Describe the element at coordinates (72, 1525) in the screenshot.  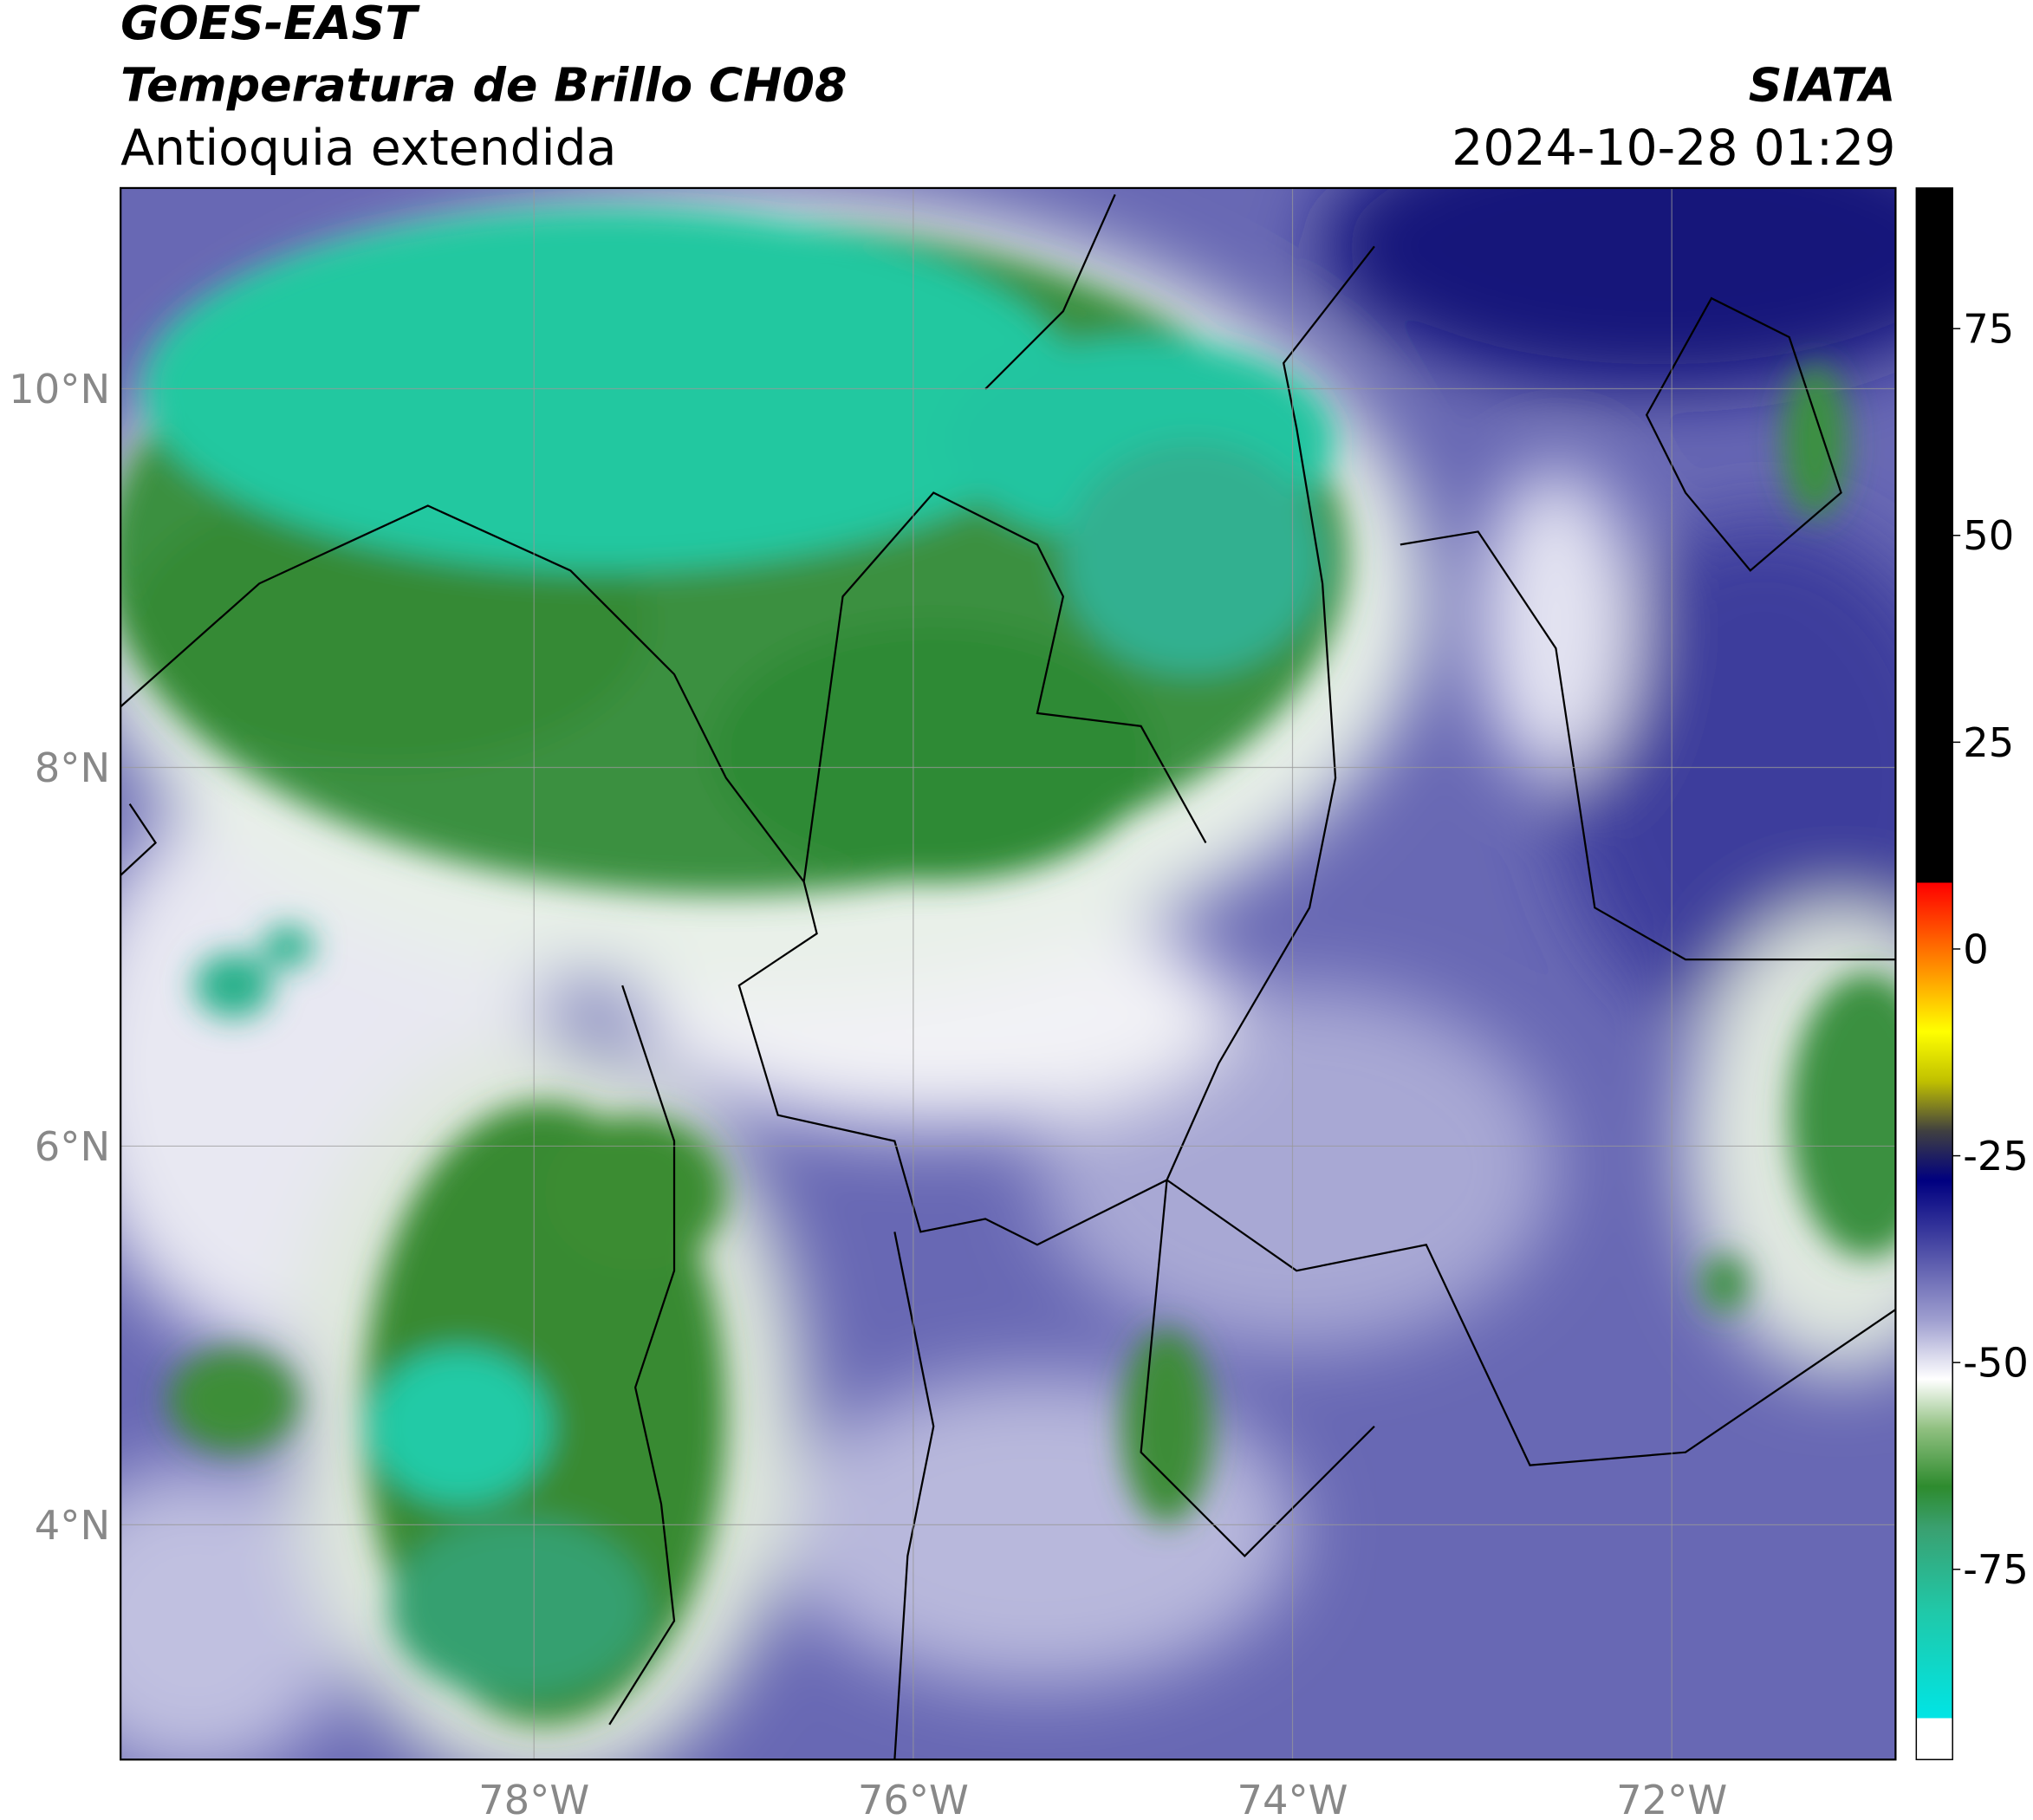
I see `y-tick-label: 4°N` at that location.